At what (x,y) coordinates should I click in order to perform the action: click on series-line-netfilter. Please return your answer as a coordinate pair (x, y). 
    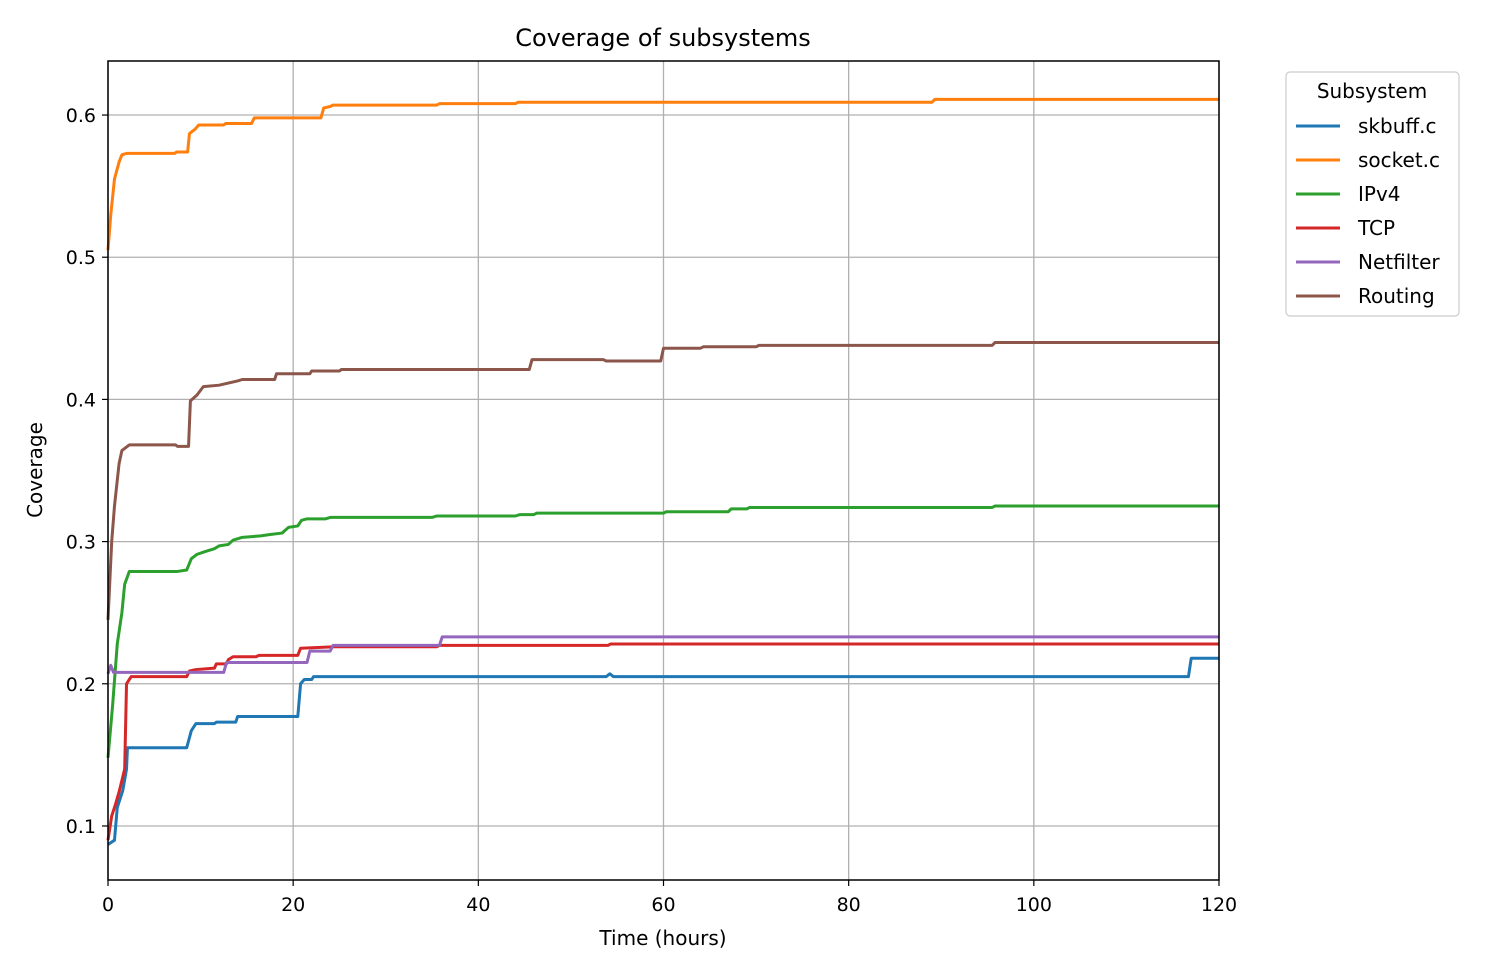
    Looking at the image, I should click on (662, 655).